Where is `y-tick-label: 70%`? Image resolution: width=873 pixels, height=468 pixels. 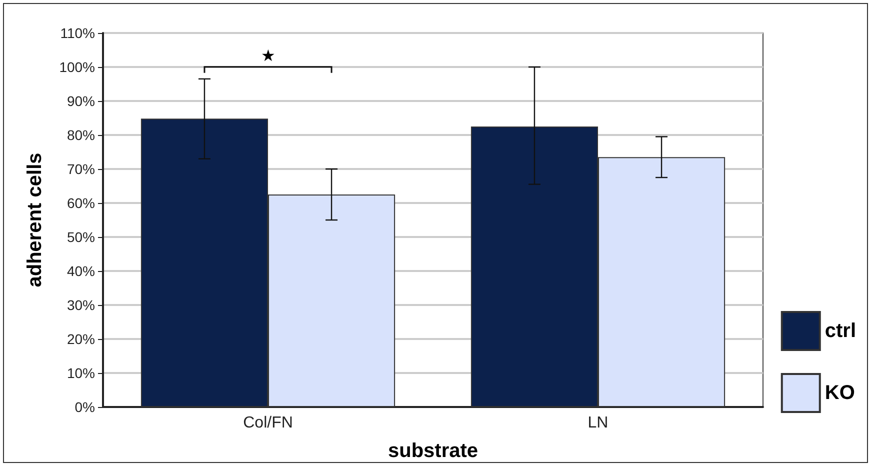
y-tick-label: 70% is located at coordinates (80, 169).